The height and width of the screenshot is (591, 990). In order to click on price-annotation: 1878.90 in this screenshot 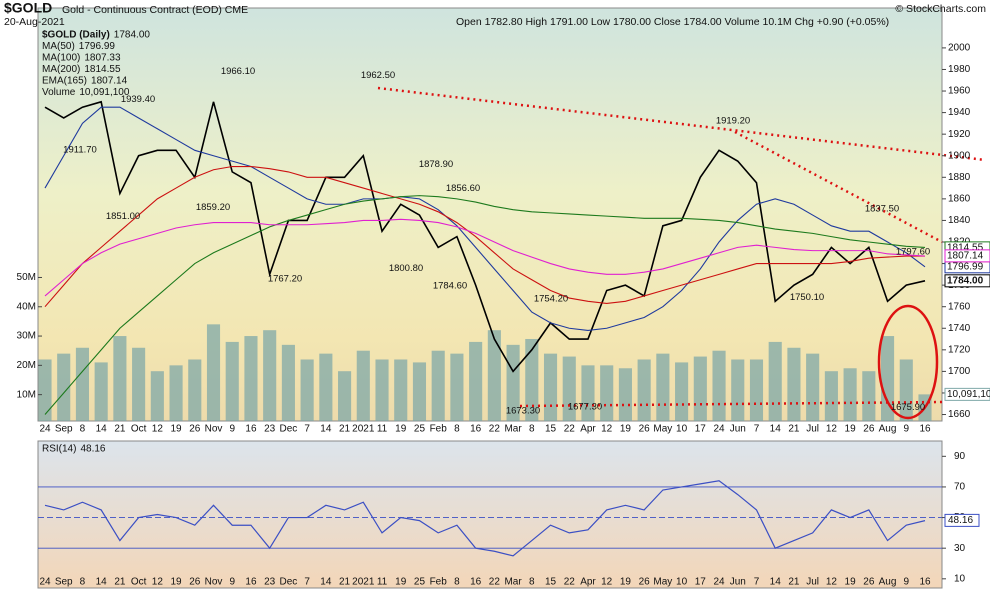, I will do `click(436, 164)`.